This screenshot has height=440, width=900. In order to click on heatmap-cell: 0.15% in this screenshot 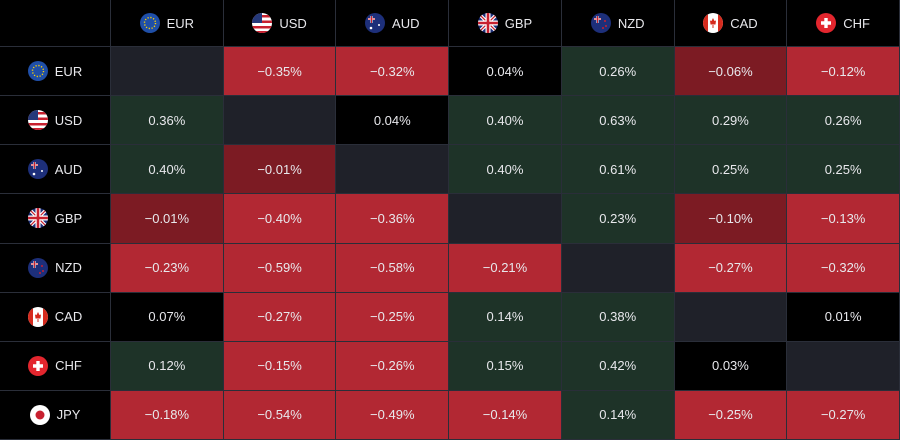, I will do `click(505, 366)`.